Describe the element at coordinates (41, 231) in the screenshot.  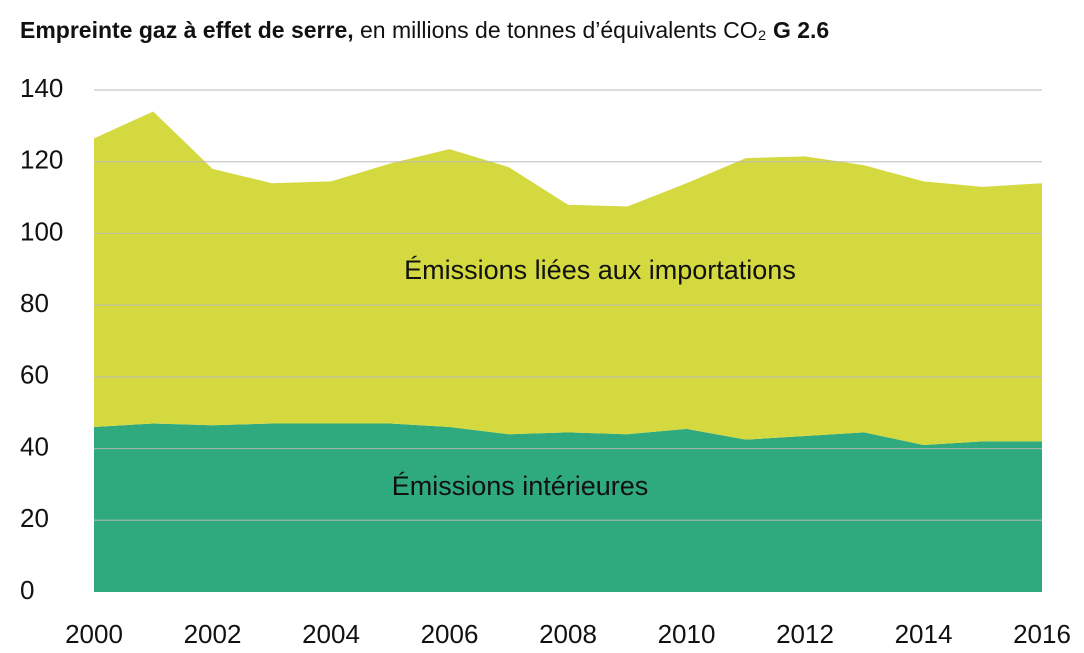
I see `y-tick-label: 100` at that location.